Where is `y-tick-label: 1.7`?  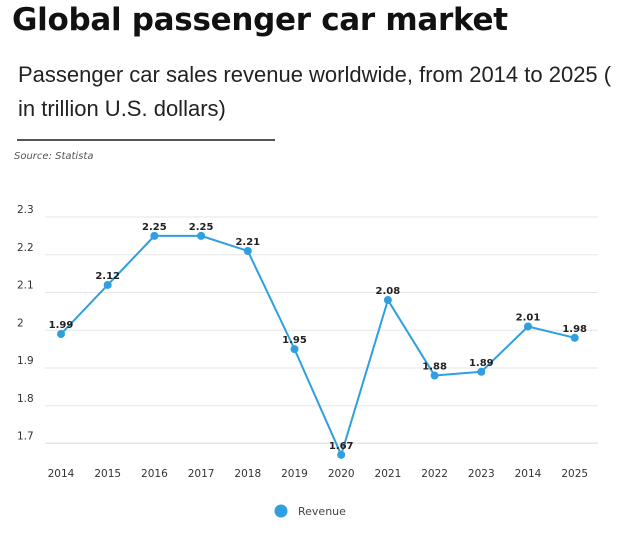
y-tick-label: 1.7 is located at coordinates (25, 437).